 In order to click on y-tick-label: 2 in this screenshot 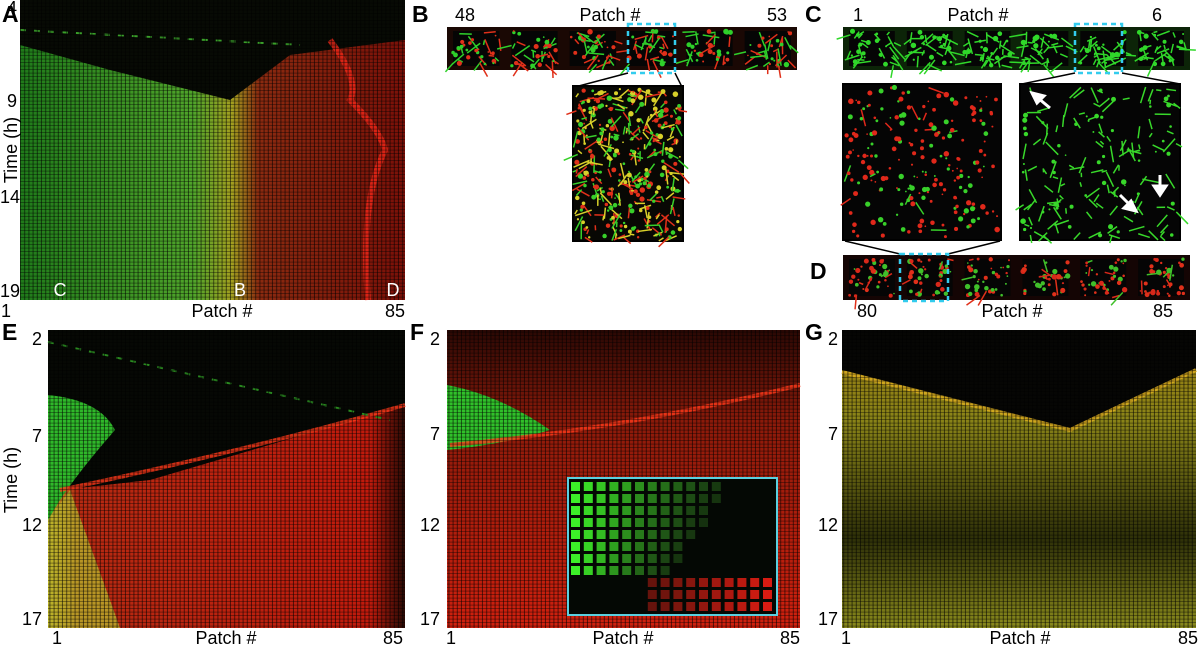, I will do `click(435, 339)`.